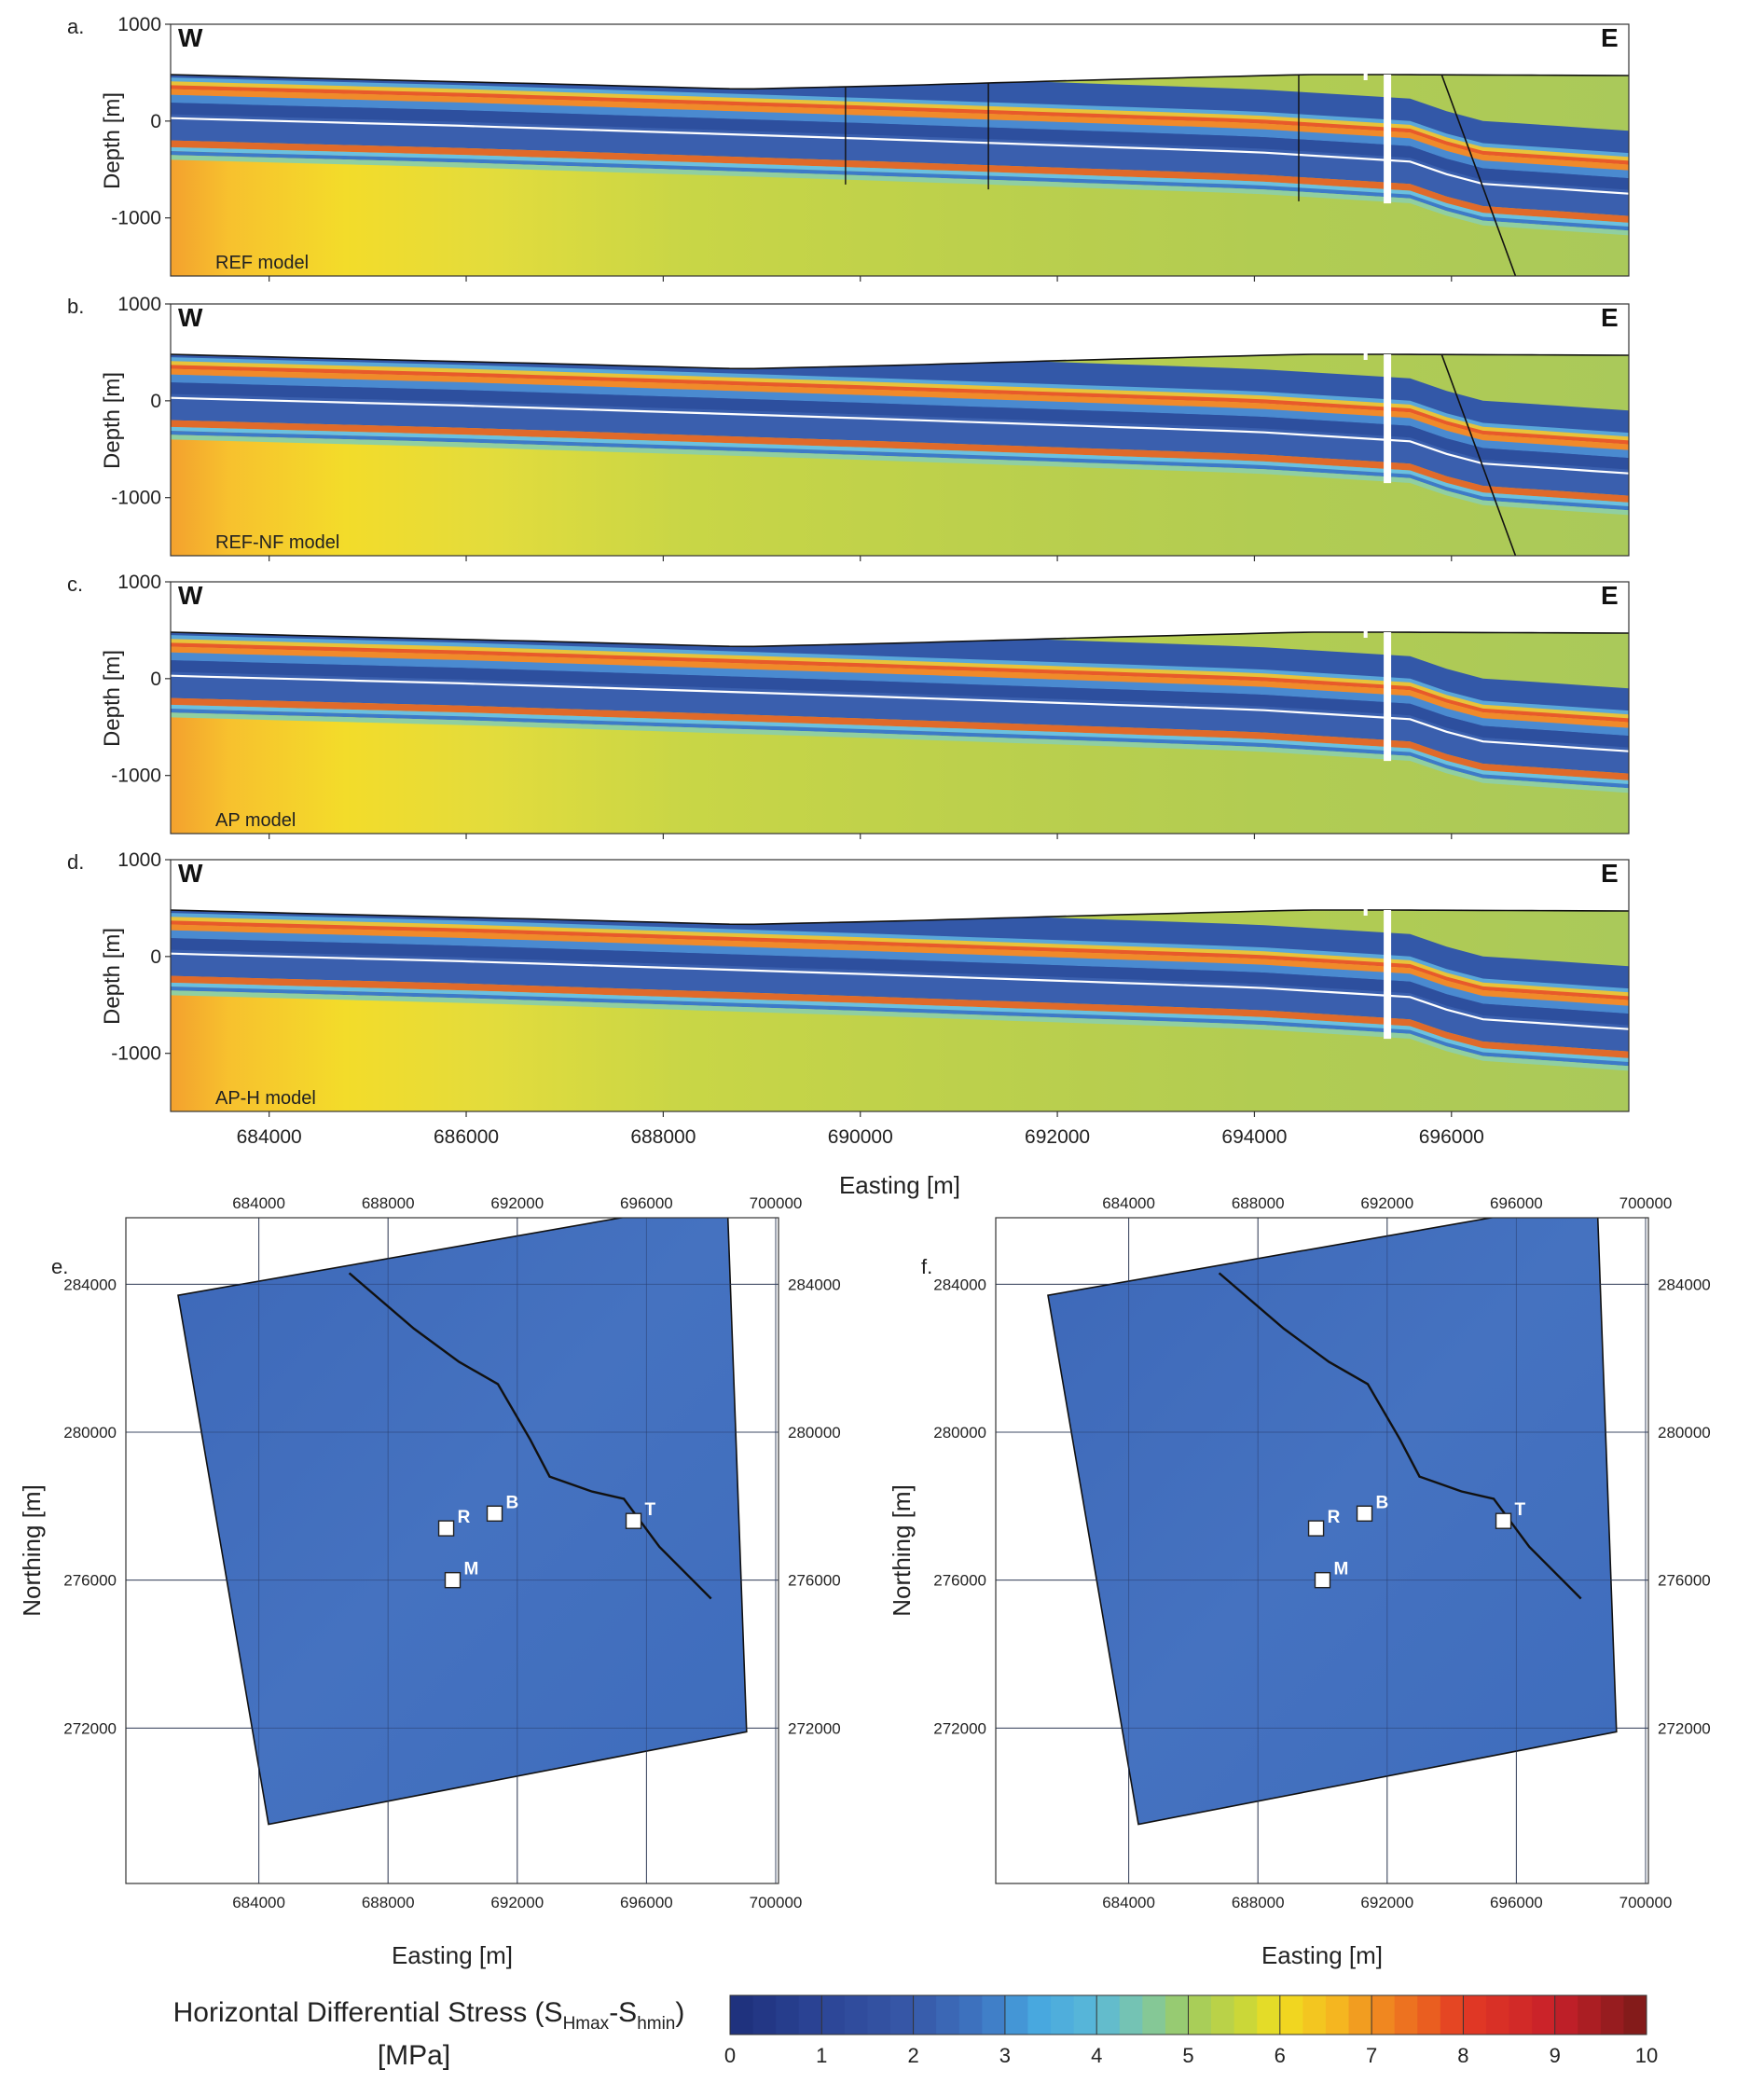  What do you see at coordinates (90, 1284) in the screenshot?
I see `map-left-tick-label: 284000` at bounding box center [90, 1284].